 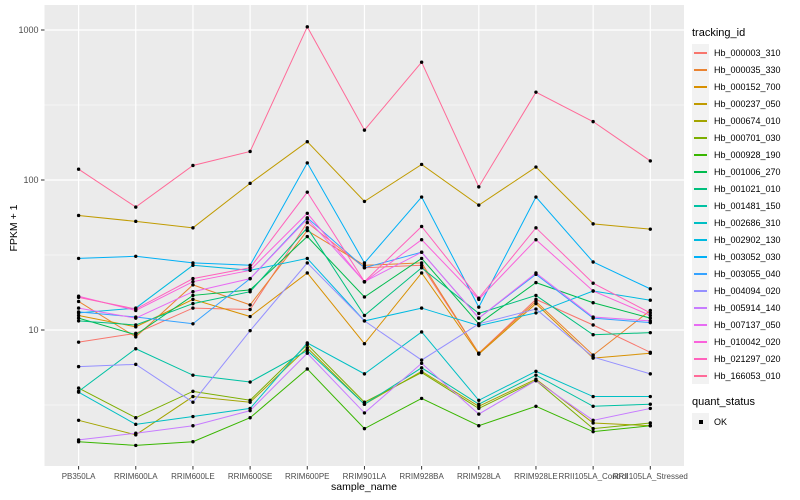 What do you see at coordinates (747, 239) in the screenshot?
I see `legend-item-label: Hb_002902_130` at bounding box center [747, 239].